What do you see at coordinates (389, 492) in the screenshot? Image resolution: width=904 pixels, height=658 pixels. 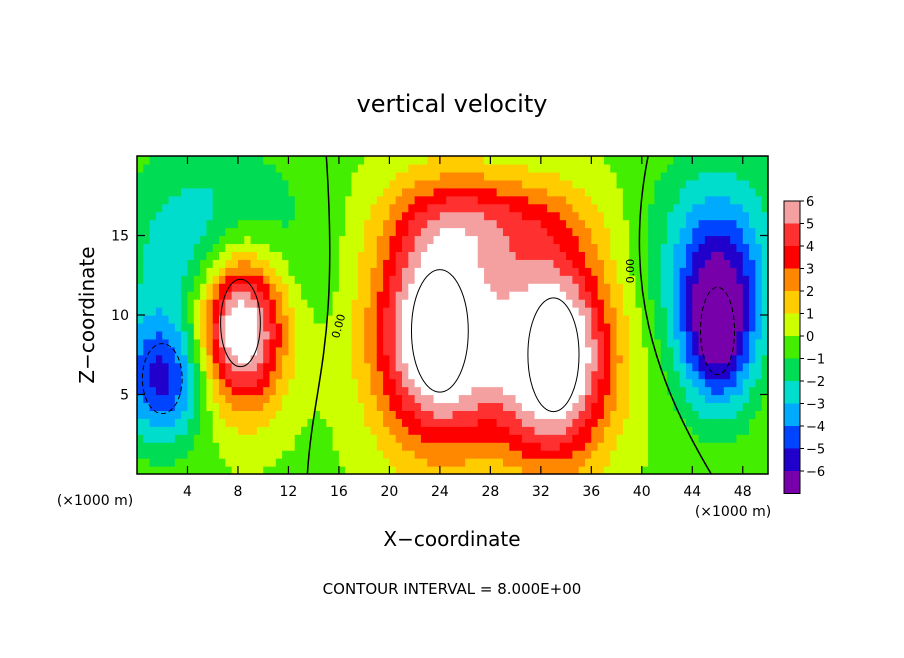 I see `x-tick-label: 20` at bounding box center [389, 492].